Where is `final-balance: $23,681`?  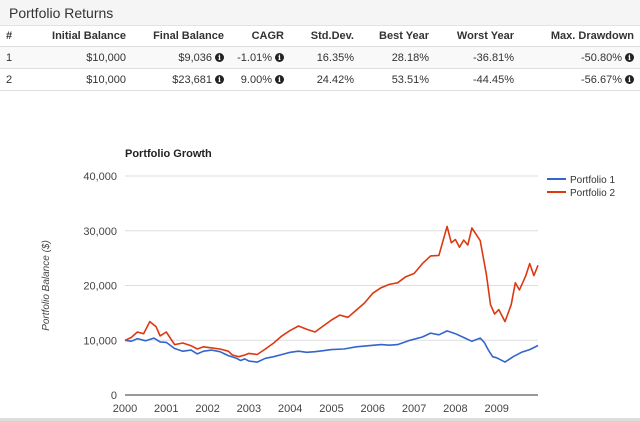 final-balance: $23,681 is located at coordinates (192, 79).